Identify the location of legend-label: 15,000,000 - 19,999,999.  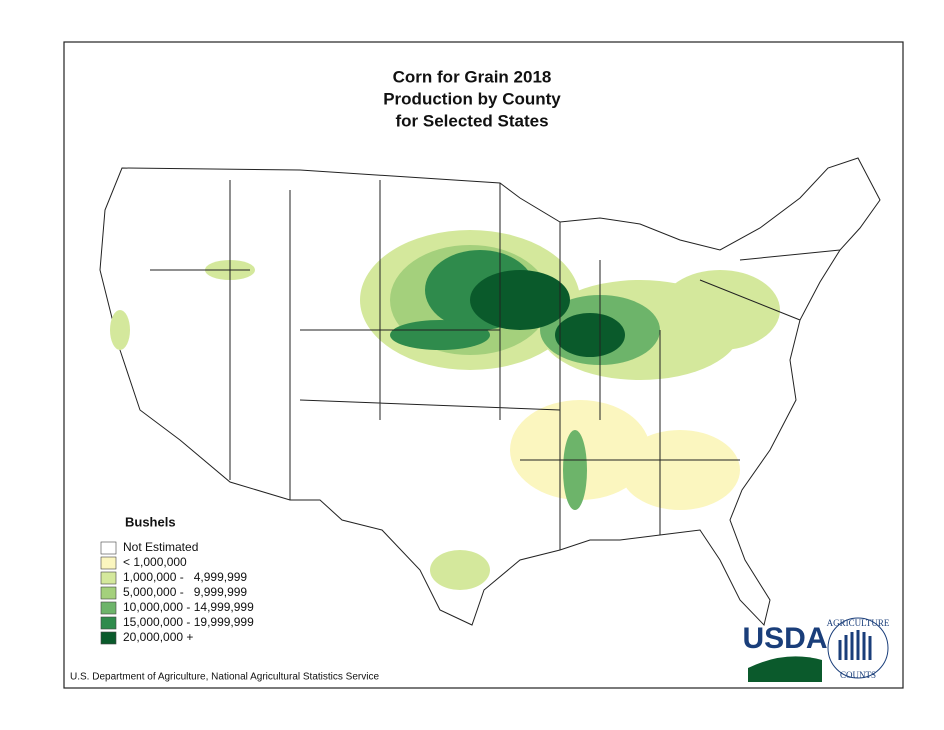
(188, 622).